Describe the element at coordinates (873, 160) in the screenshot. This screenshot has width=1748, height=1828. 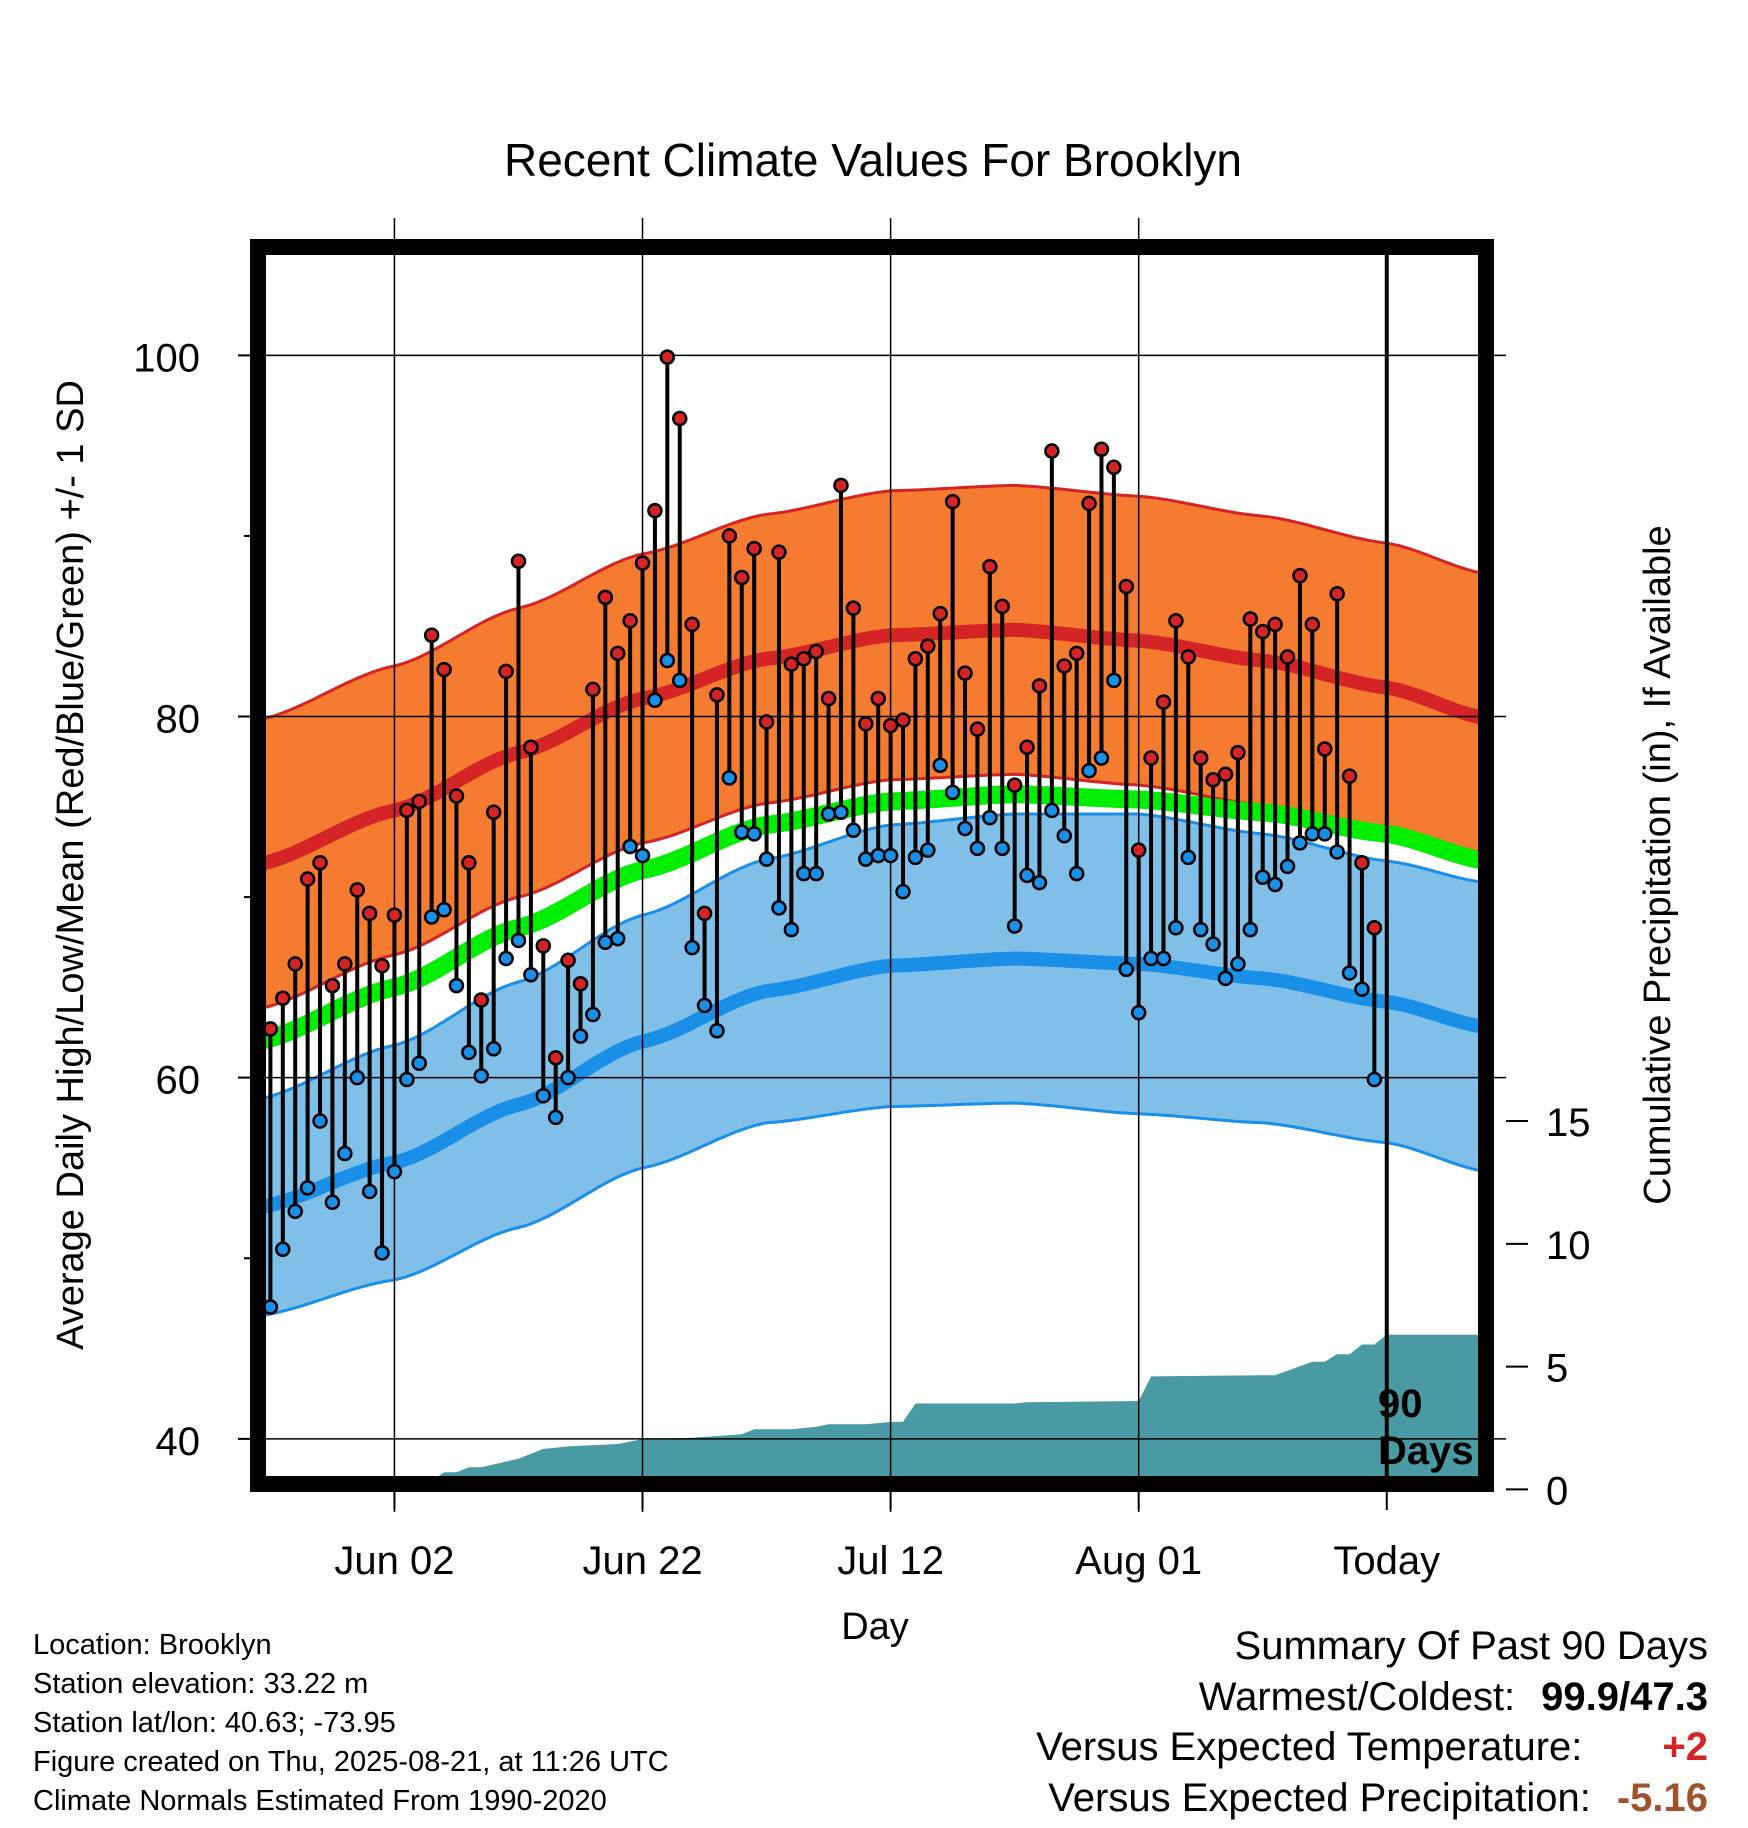
I see `chart-title: Recent Climate Values For Brooklyn` at that location.